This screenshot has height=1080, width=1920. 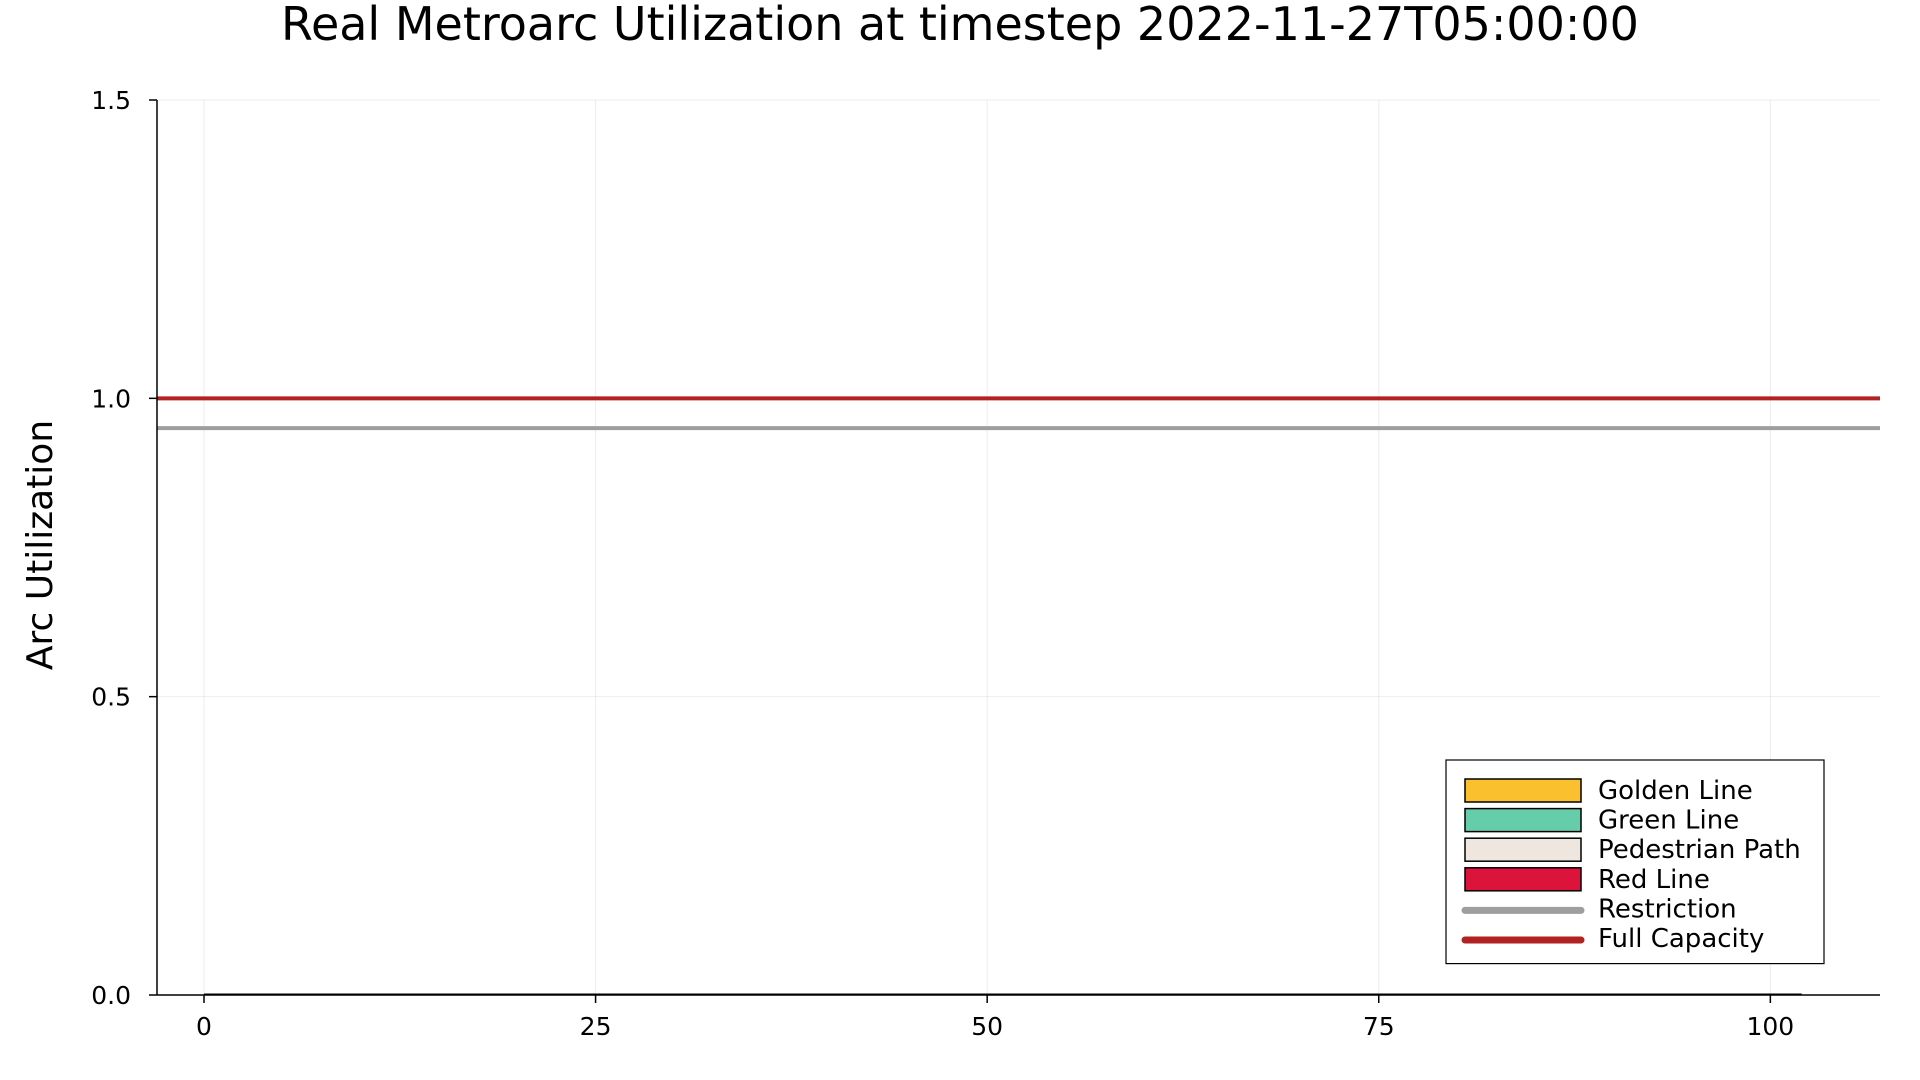 What do you see at coordinates (1675, 791) in the screenshot?
I see `legend-label: Golden Line` at bounding box center [1675, 791].